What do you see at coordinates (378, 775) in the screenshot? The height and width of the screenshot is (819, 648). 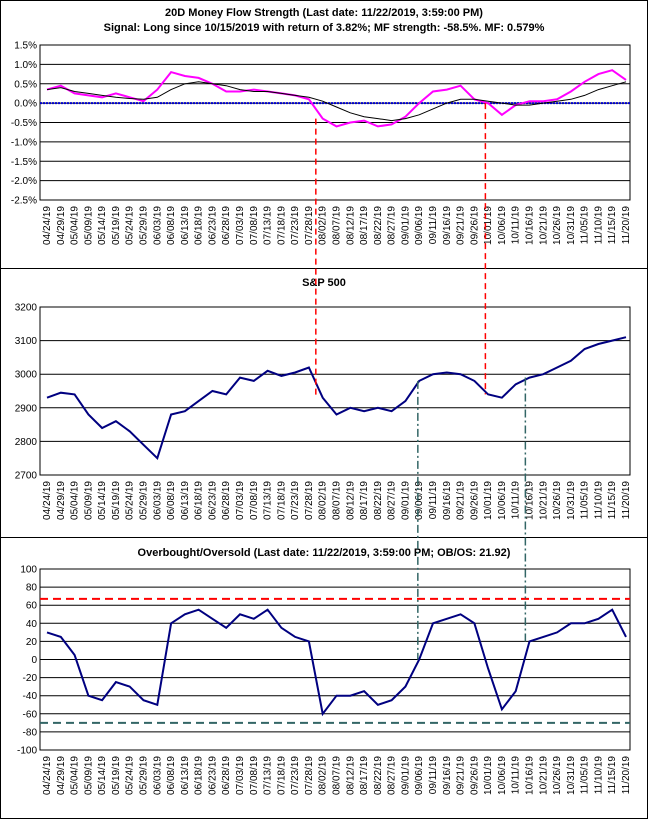 I see `x-tick-label: 08/22/19` at bounding box center [378, 775].